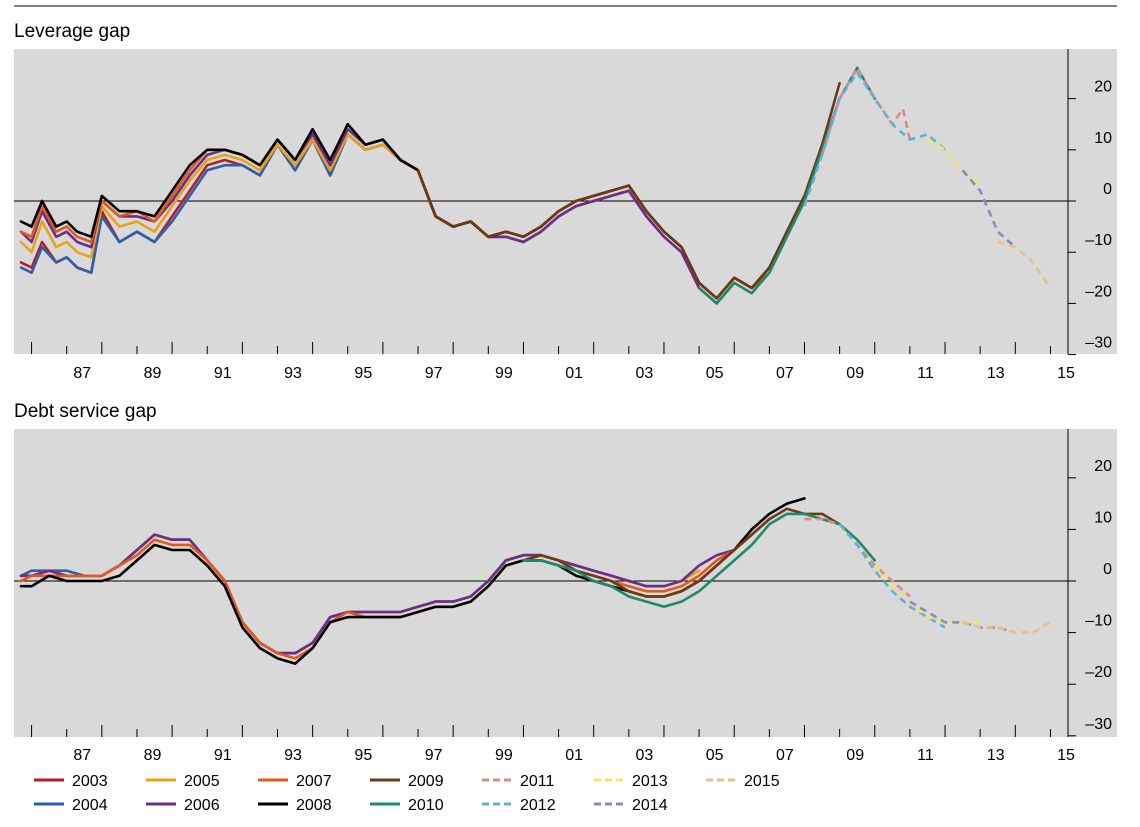 The height and width of the screenshot is (827, 1140). Describe the element at coordinates (72, 31) in the screenshot. I see `panel-1-title: Leverage gap` at that location.